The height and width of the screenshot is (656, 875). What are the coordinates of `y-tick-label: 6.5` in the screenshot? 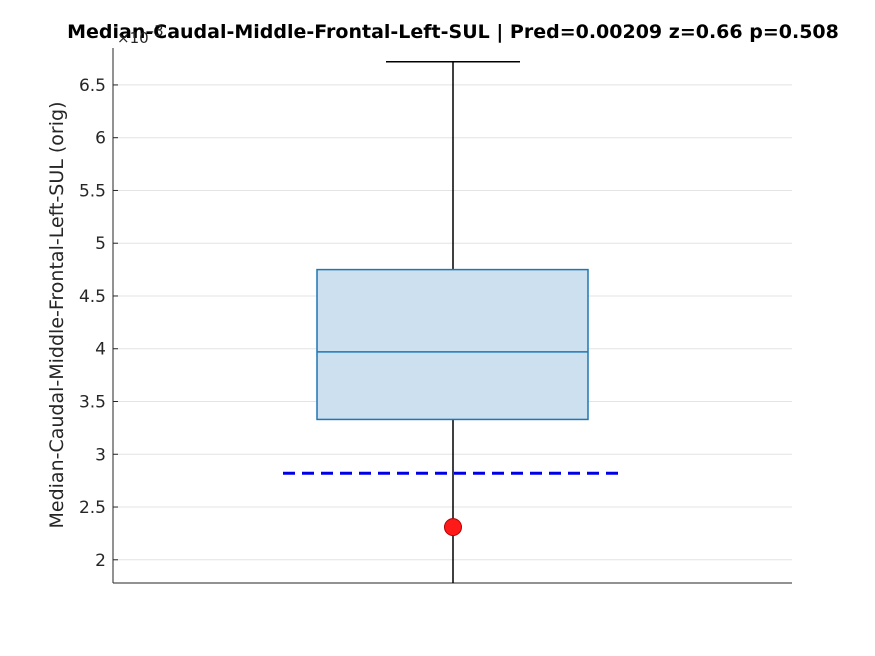 It's located at (92, 86).